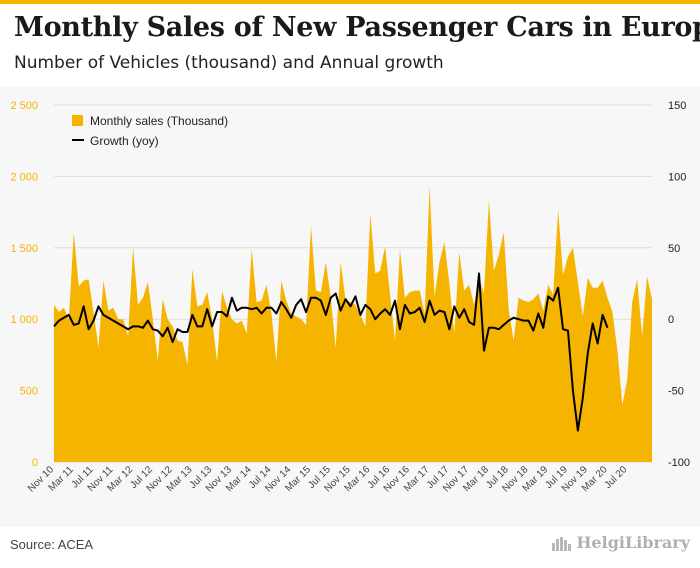  What do you see at coordinates (677, 106) in the screenshot?
I see `y-right-tick-label: 150` at bounding box center [677, 106].